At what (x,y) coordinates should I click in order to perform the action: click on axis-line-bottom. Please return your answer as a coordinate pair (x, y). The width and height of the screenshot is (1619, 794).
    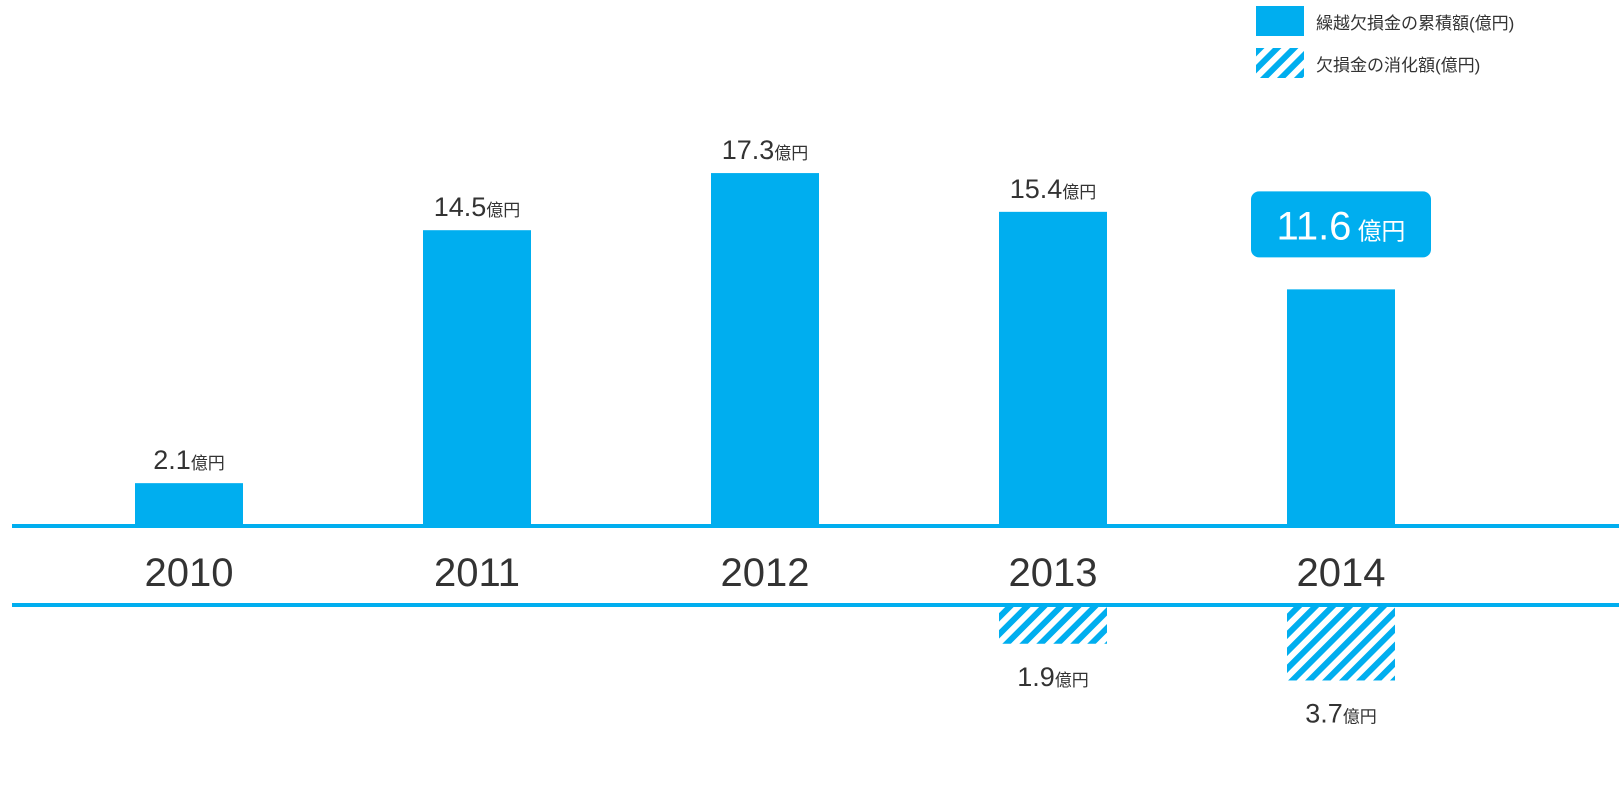
    Looking at the image, I should click on (815, 605).